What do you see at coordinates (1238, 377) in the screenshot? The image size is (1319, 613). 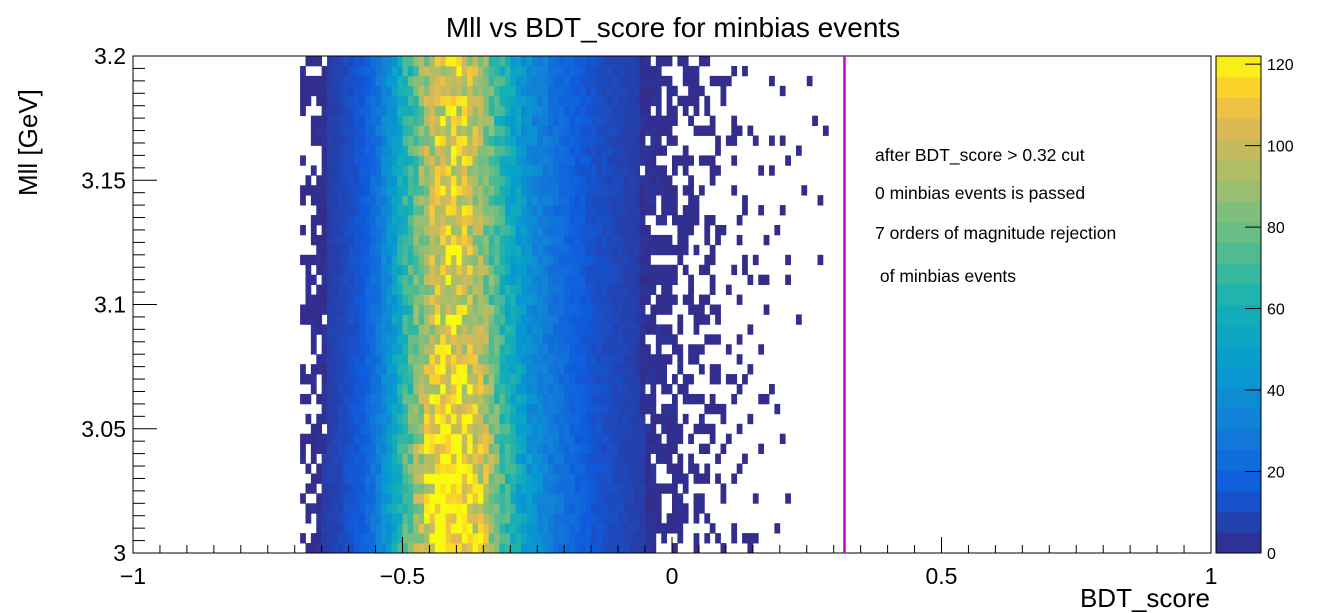 I see `color-scale-step` at bounding box center [1238, 377].